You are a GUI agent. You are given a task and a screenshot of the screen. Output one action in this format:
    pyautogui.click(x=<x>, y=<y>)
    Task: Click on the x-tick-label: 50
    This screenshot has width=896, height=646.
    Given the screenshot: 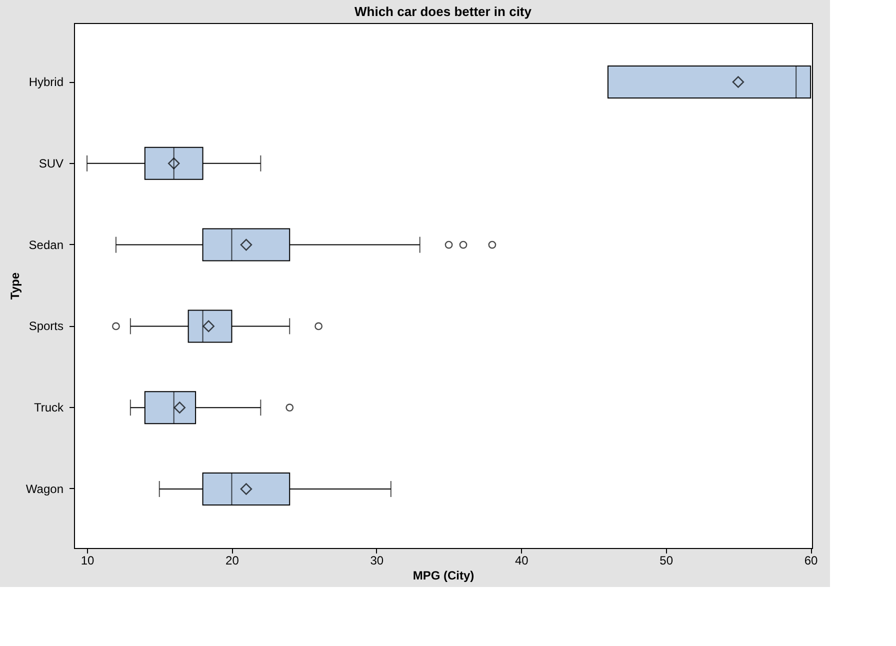 What is the action you would take?
    pyautogui.click(x=667, y=561)
    